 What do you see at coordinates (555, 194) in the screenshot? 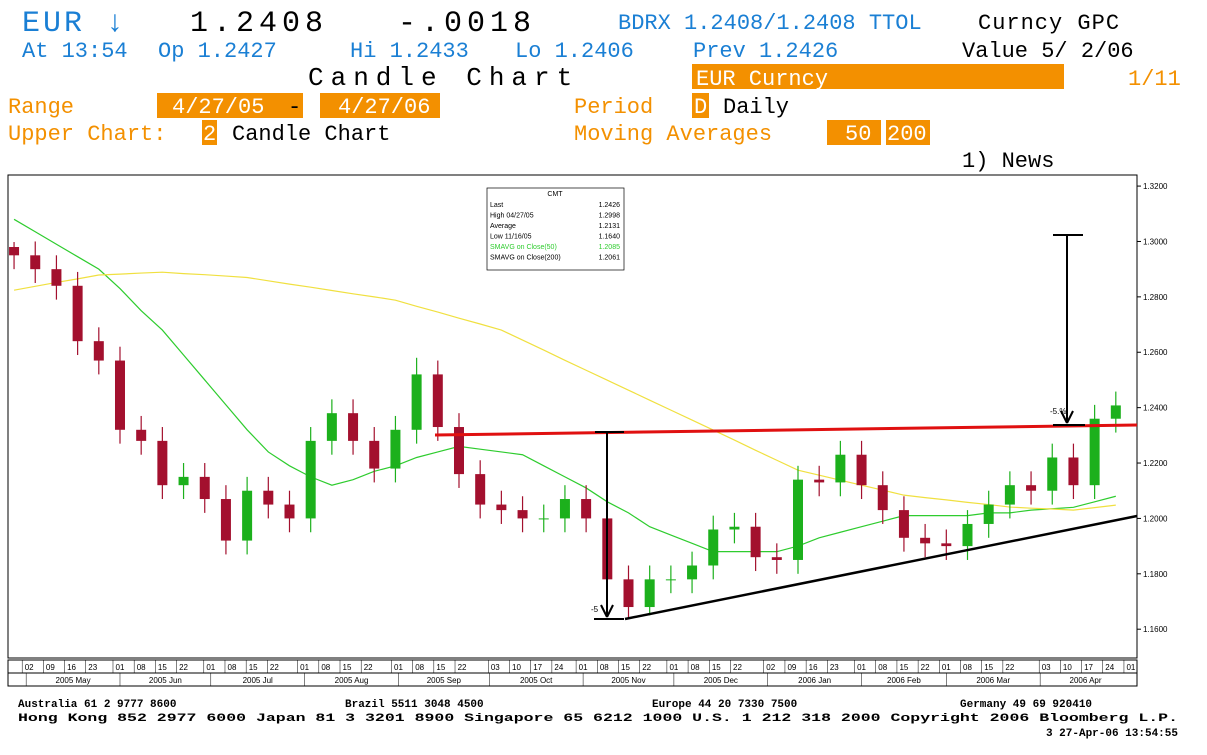
I see `legend-title: CMT` at bounding box center [555, 194].